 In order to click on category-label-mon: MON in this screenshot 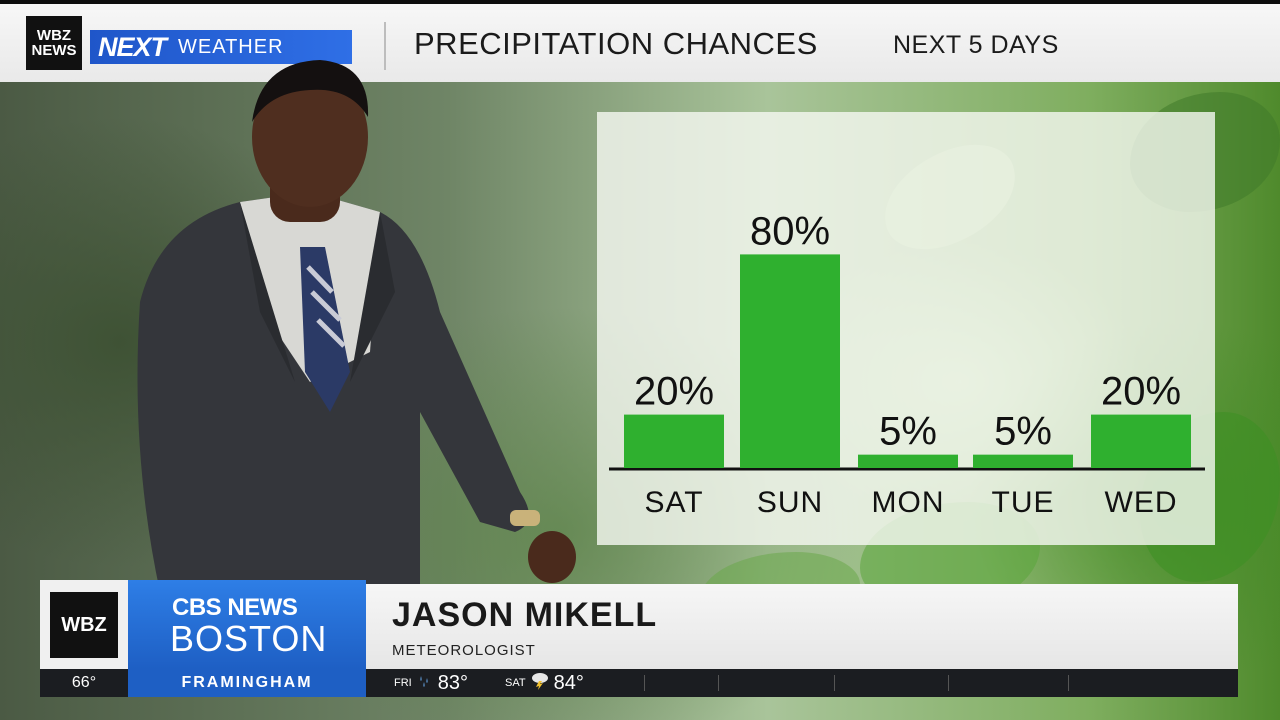, I will do `click(908, 502)`.